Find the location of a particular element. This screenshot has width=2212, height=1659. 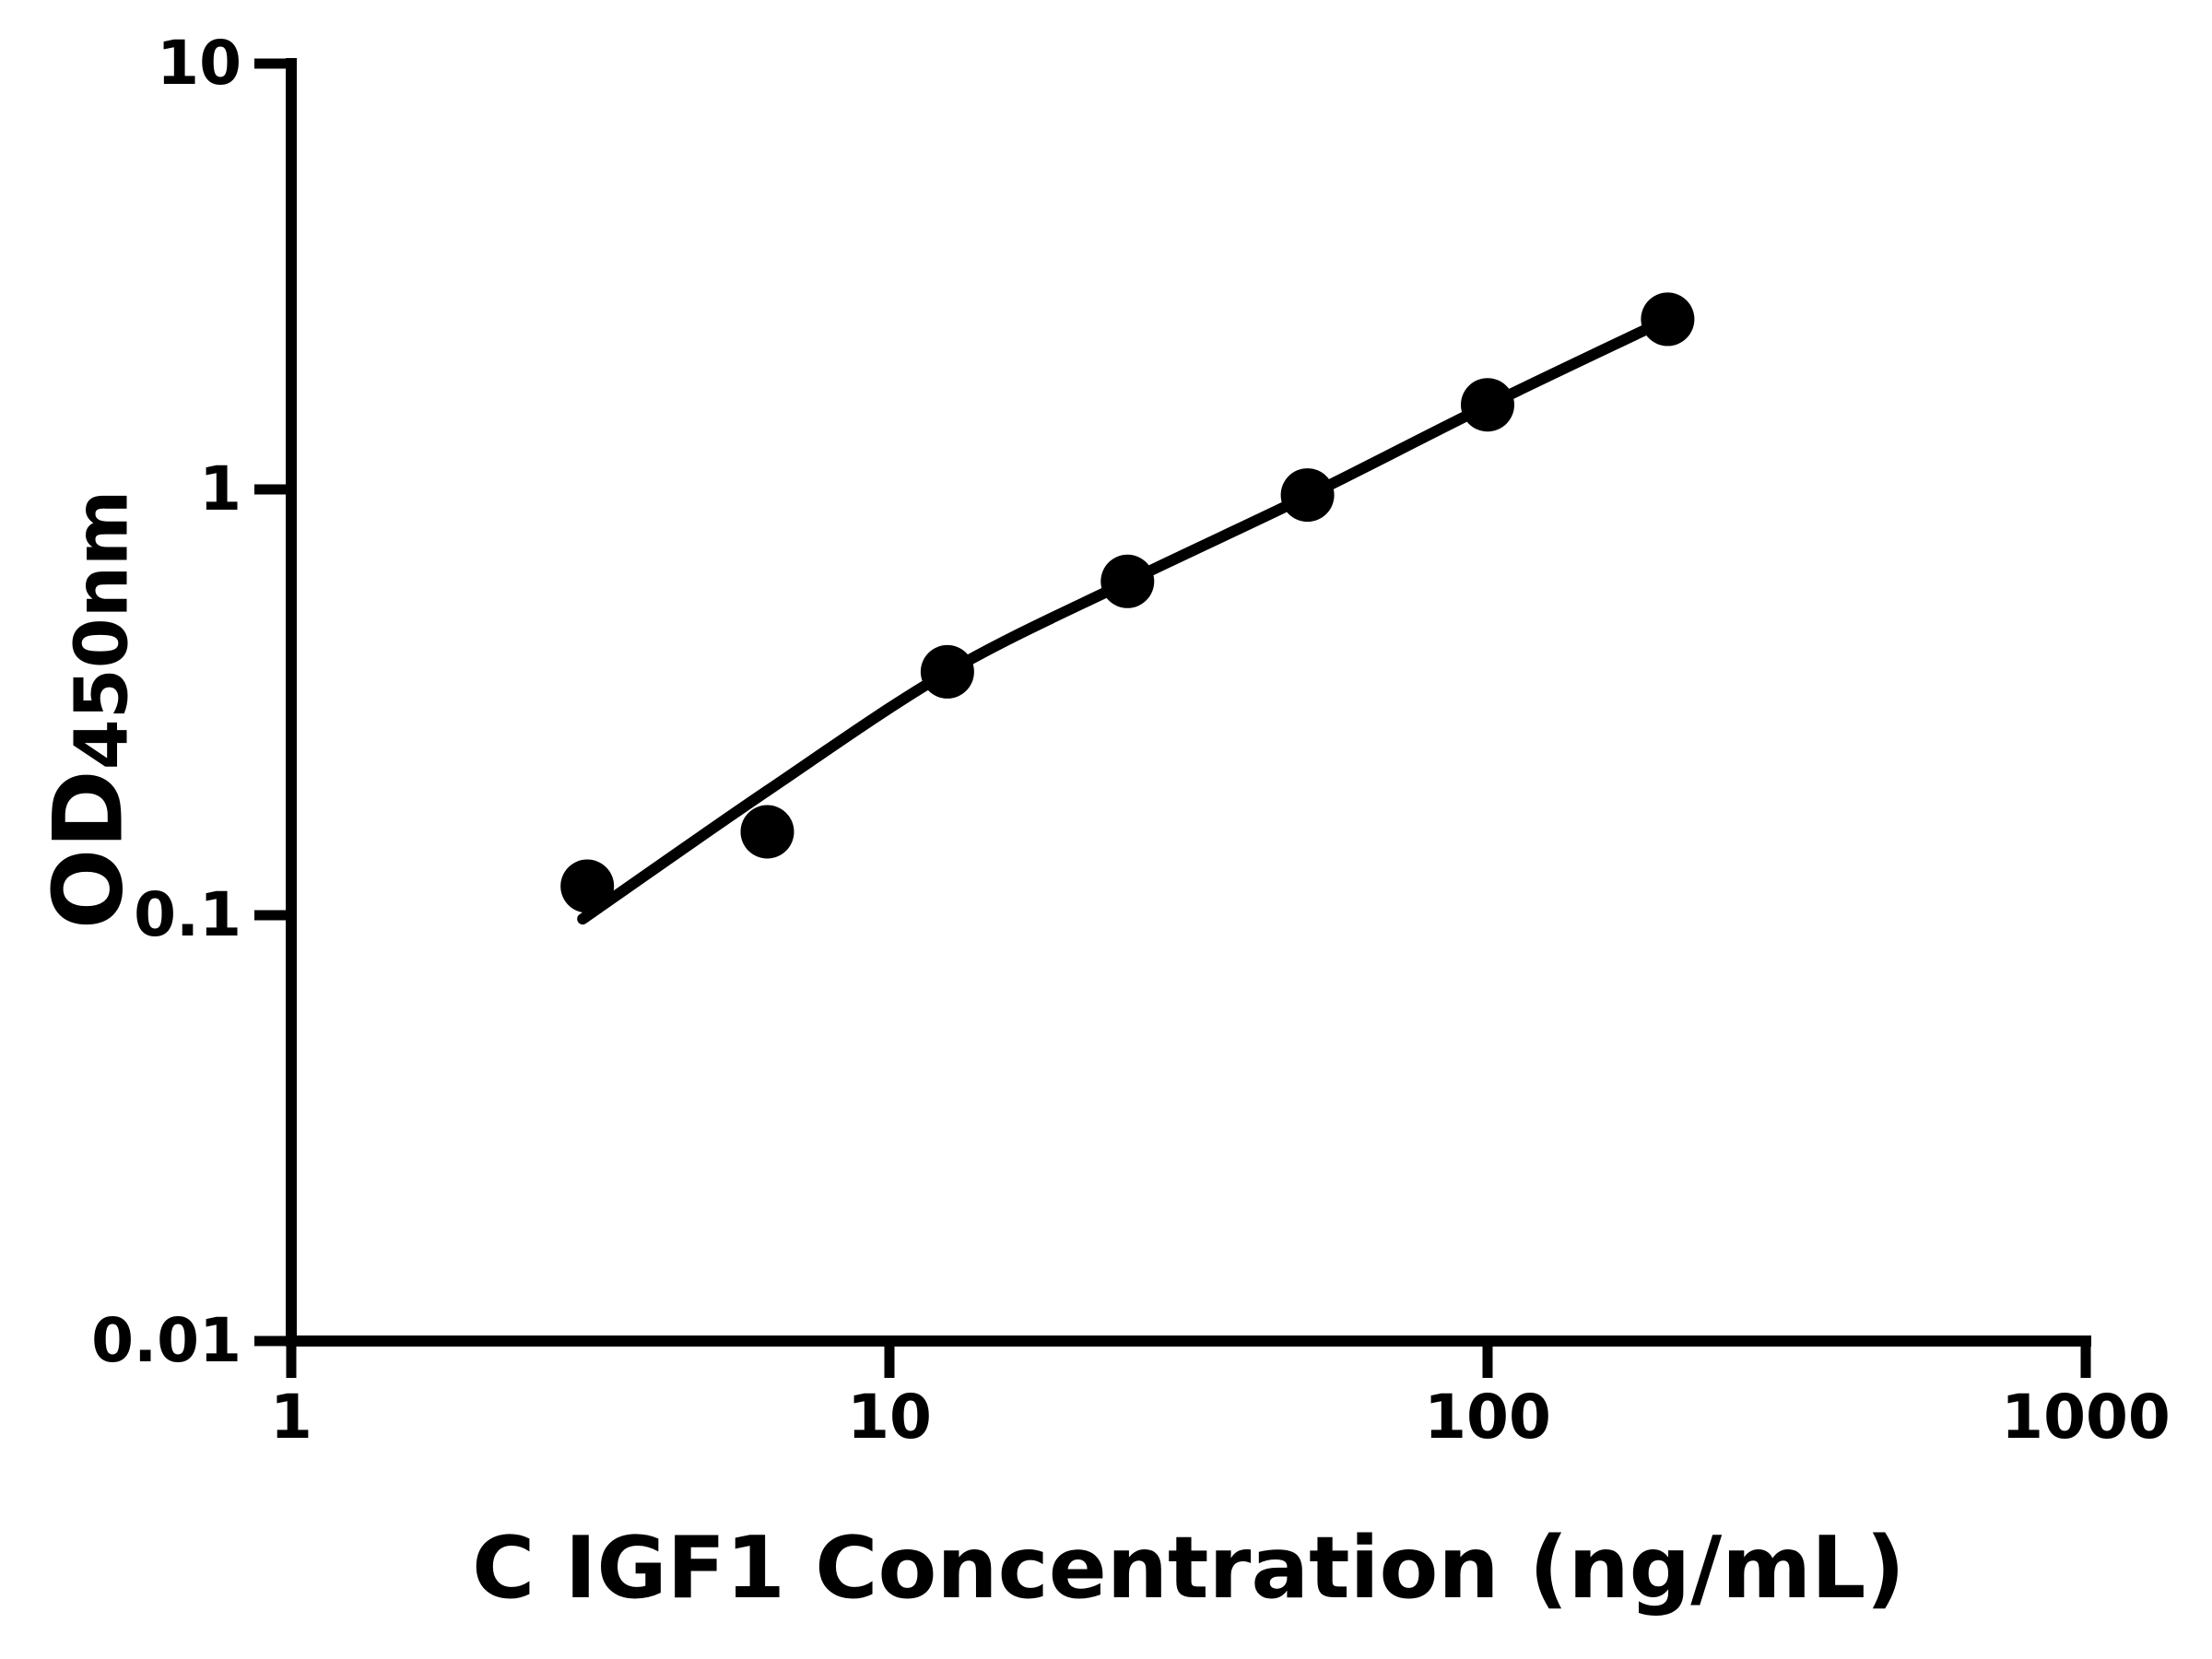

x-tick-label-10: 10 is located at coordinates (889, 1417).